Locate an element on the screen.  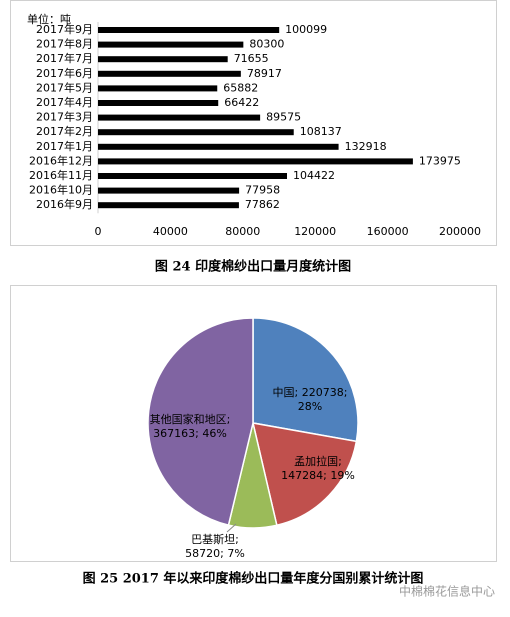
data-label: 77958 is located at coordinates (262, 190).